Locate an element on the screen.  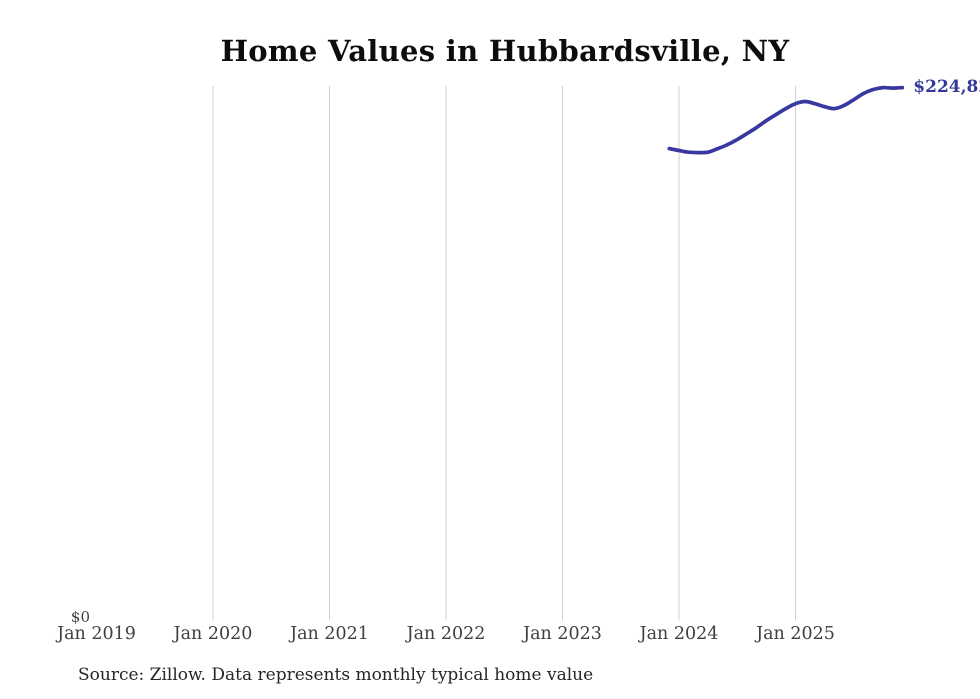
x-axis-label-jan-2019: Jan 2019 is located at coordinates (96, 634).